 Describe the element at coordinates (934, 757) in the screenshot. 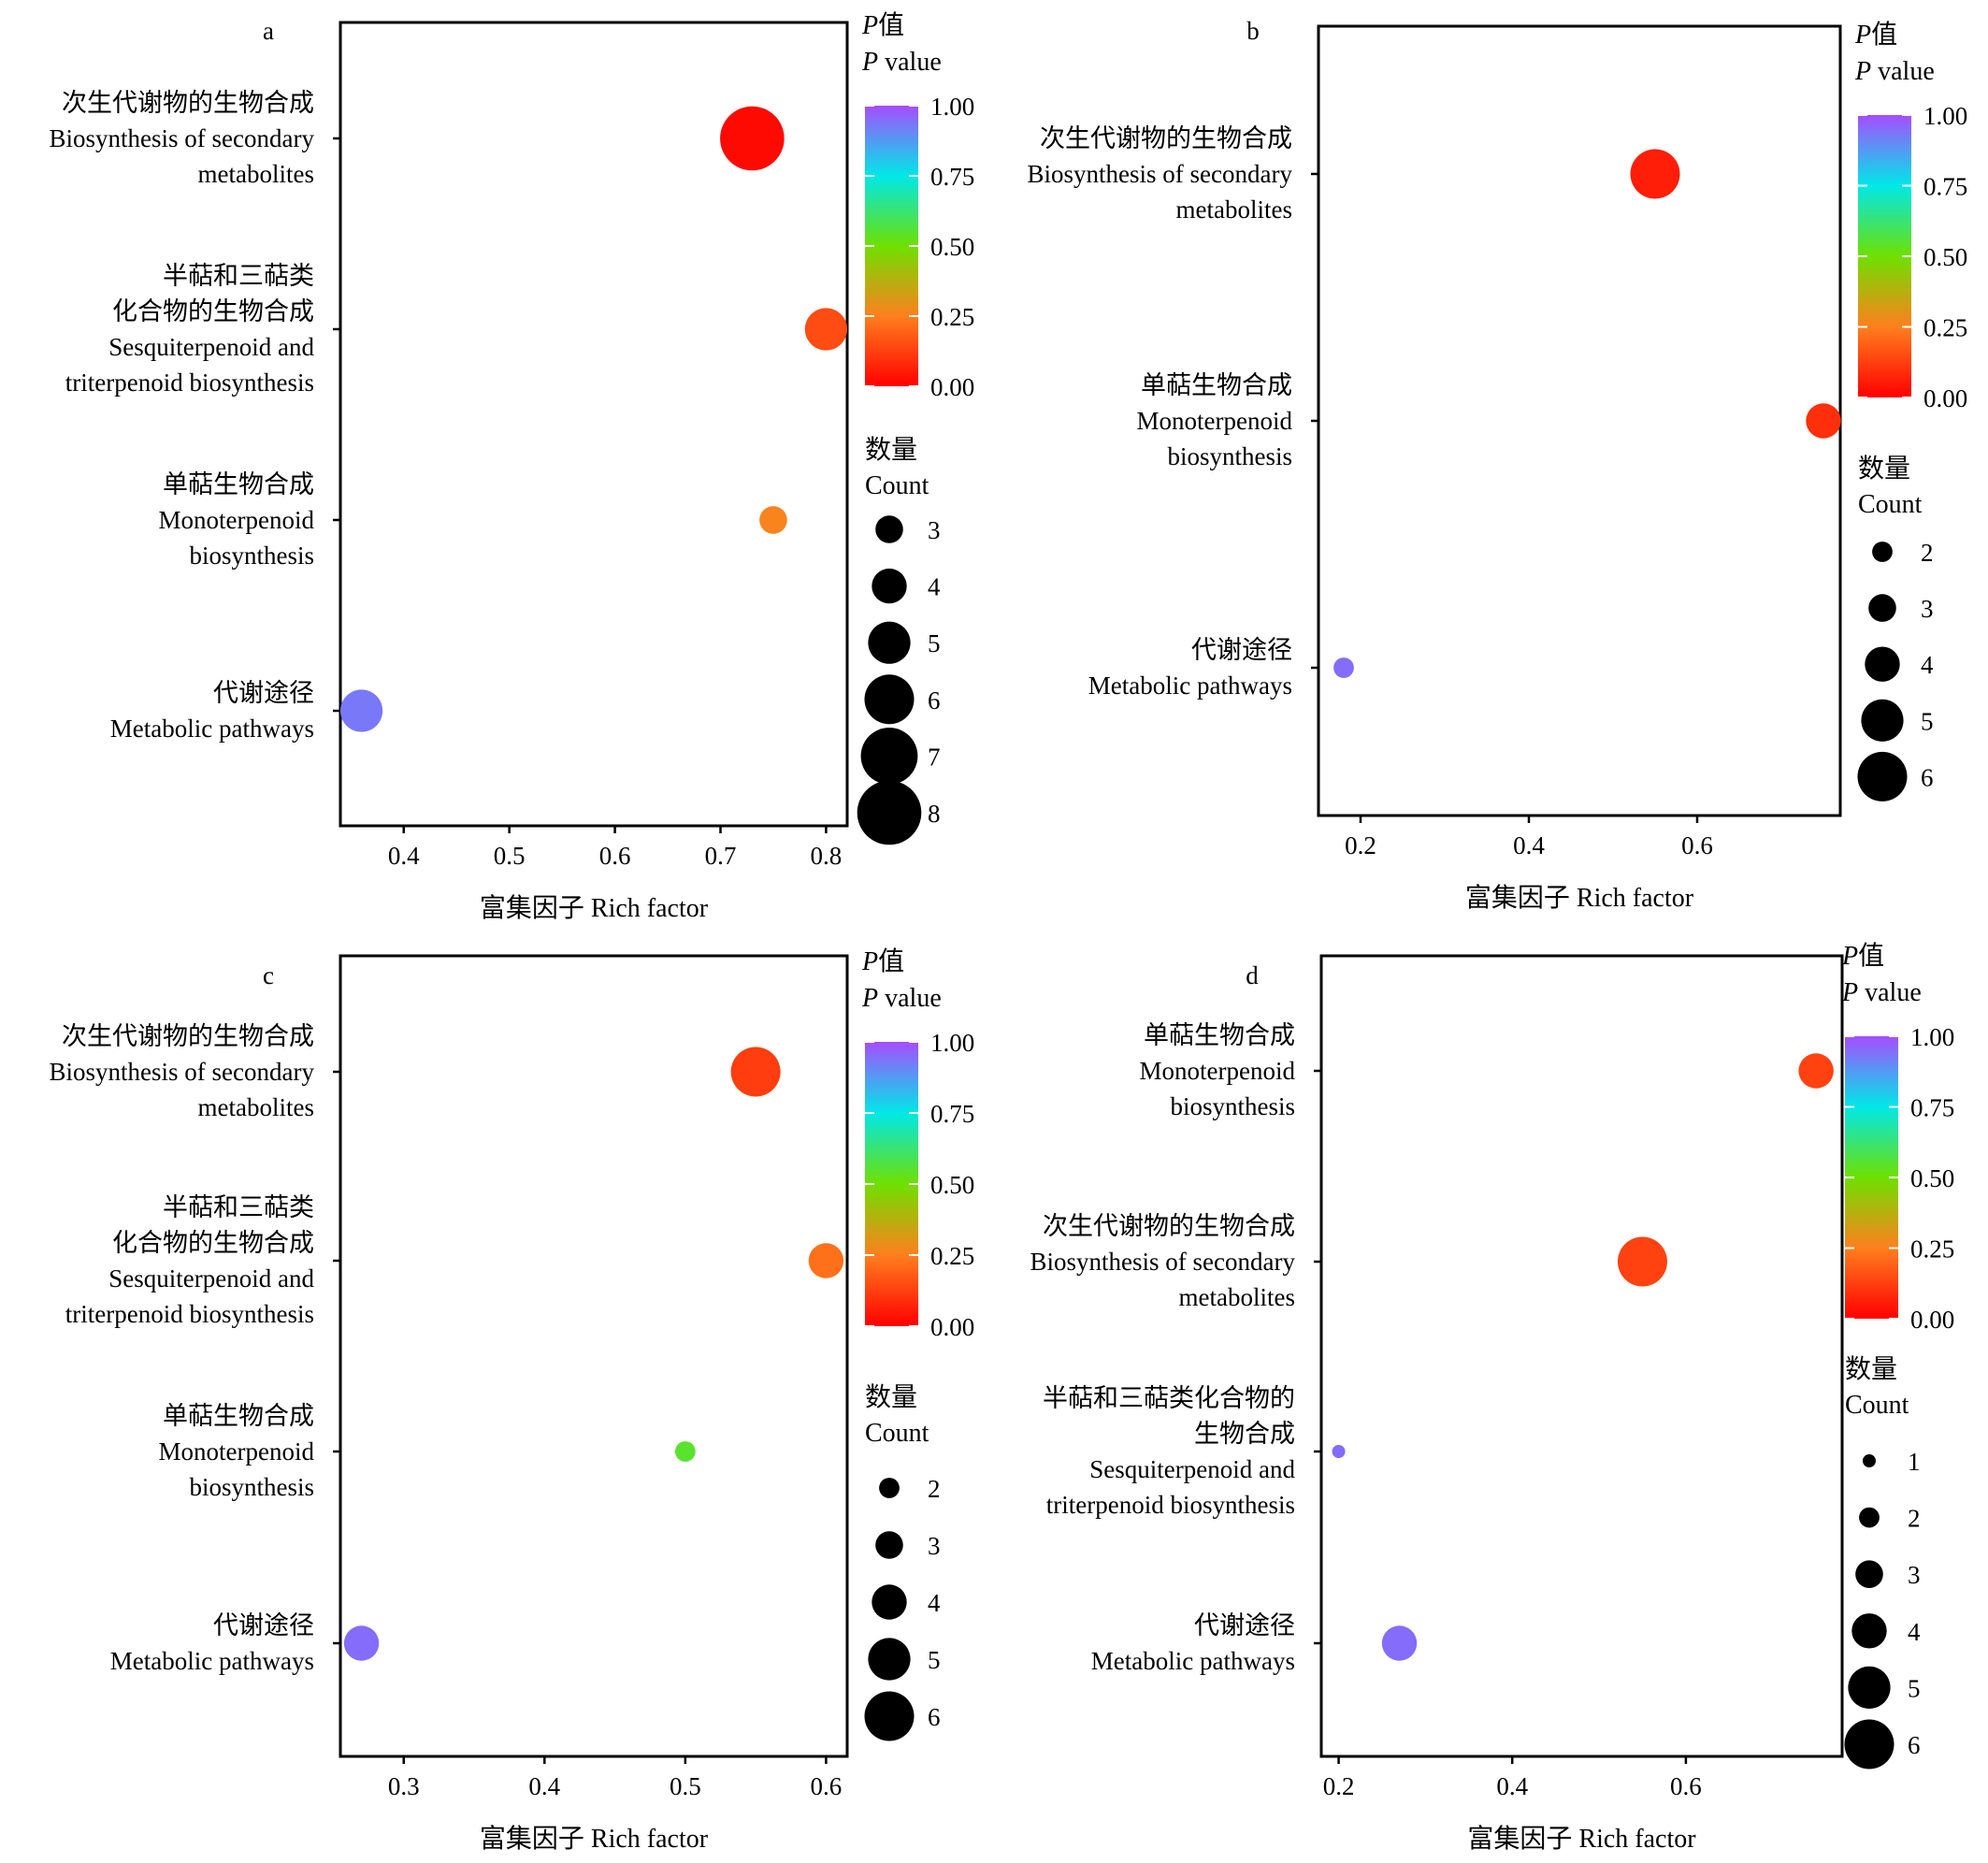

I see `size-legend-label: 7` at that location.